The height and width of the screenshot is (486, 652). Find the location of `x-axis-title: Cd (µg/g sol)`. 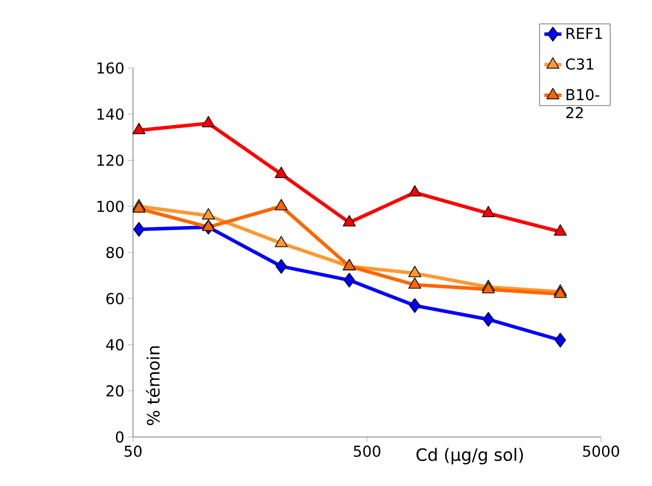

x-axis-title: Cd (µg/g sol) is located at coordinates (469, 456).